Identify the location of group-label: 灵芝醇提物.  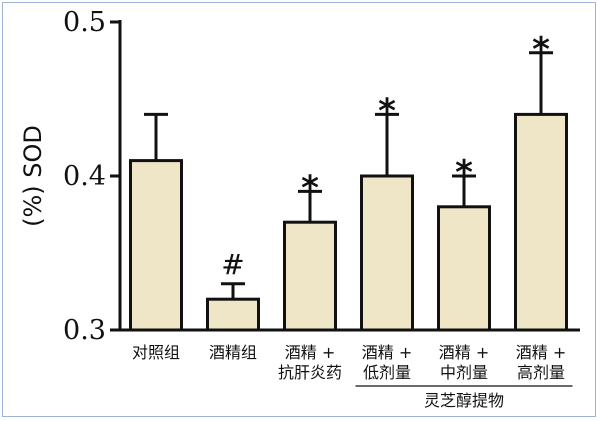
(464, 400).